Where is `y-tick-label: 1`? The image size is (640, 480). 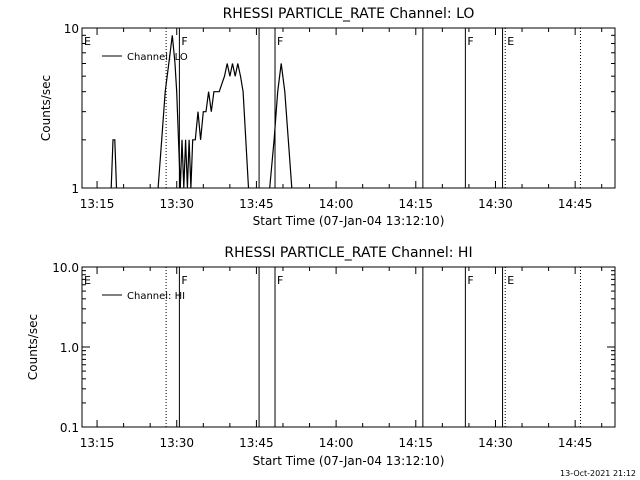 y-tick-label: 1 is located at coordinates (75, 189).